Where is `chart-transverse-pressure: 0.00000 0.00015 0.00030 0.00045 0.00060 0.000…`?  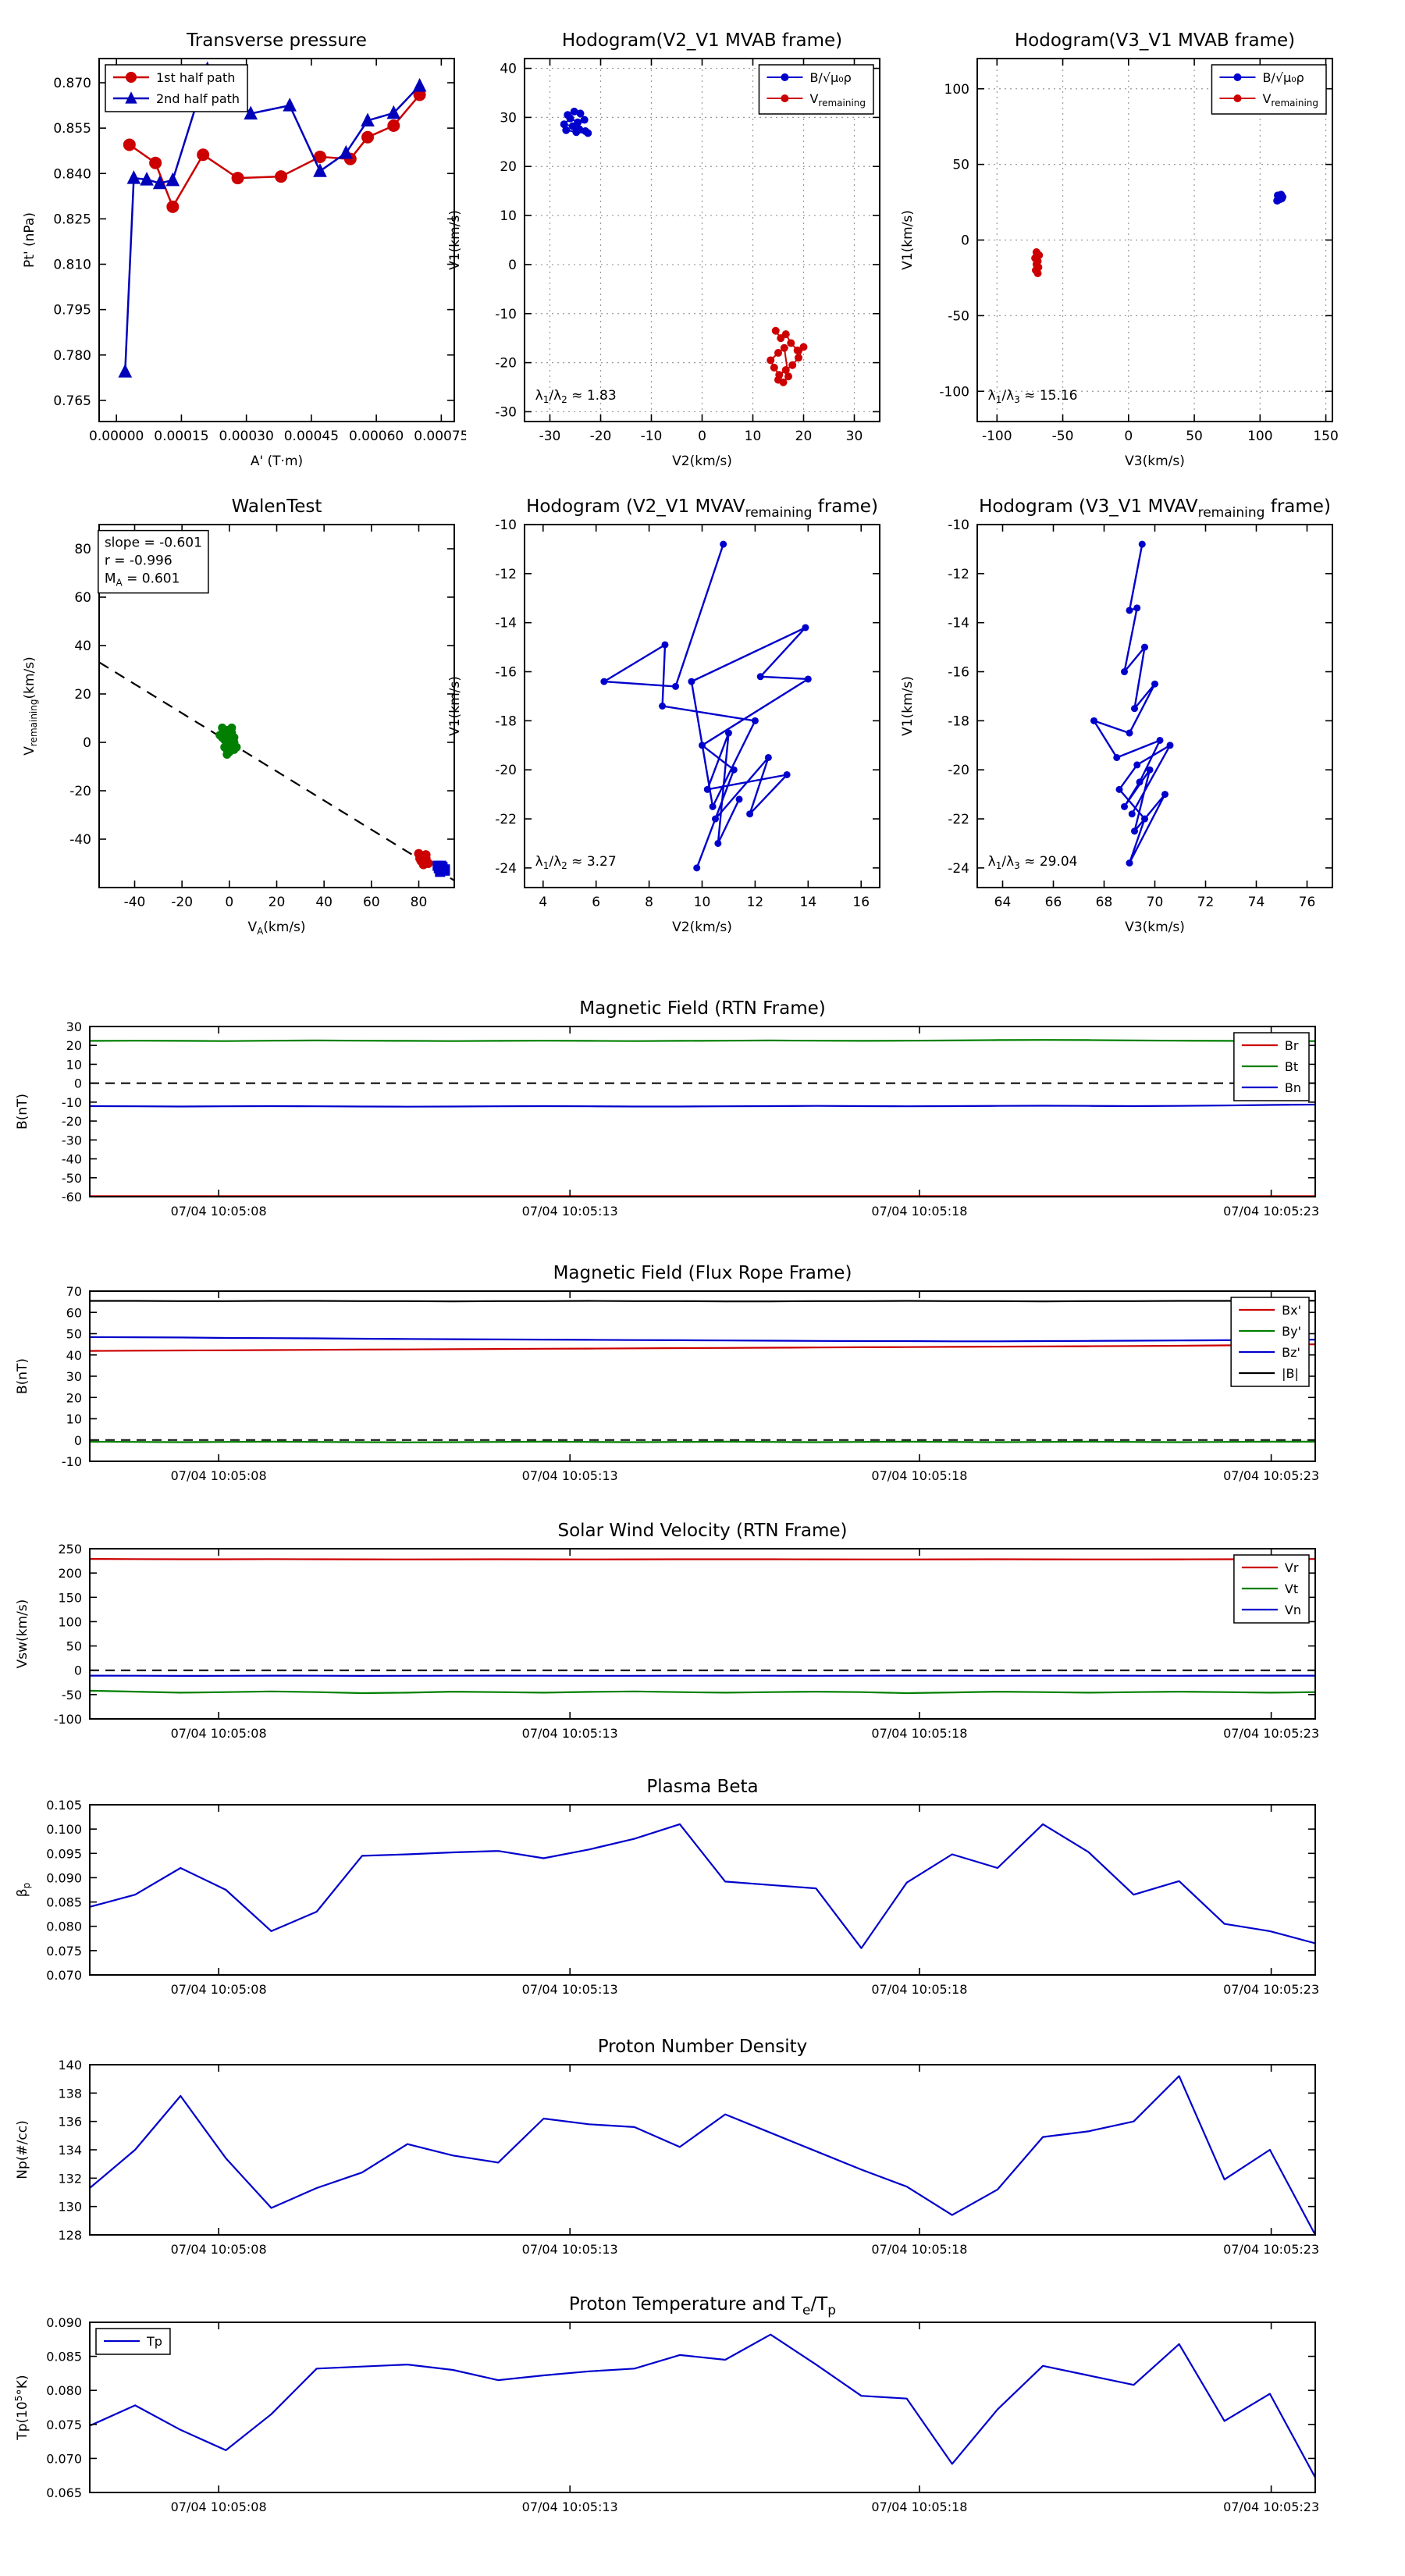
chart-transverse-pressure: 0.00000 0.00015 0.00030 0.00045 0.00060 0.000… is located at coordinates (241, 250).